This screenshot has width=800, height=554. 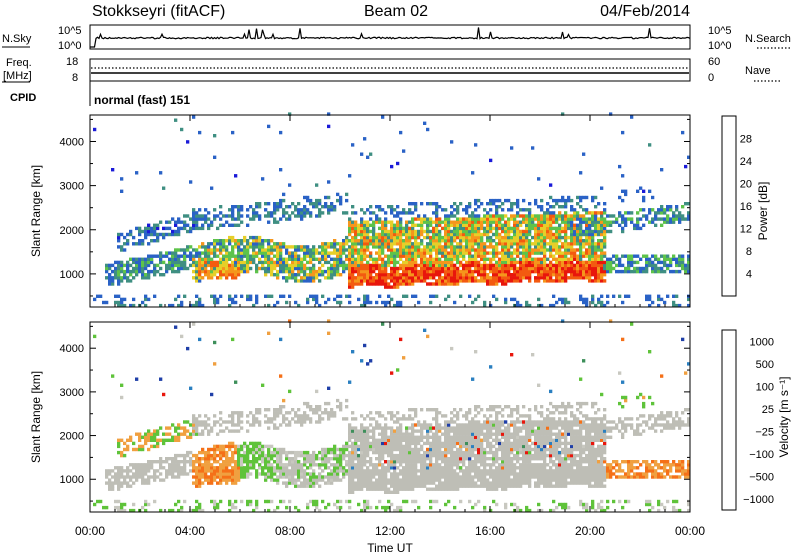 What do you see at coordinates (746, 185) in the screenshot?
I see `colorbar-tick-label: 20` at bounding box center [746, 185].